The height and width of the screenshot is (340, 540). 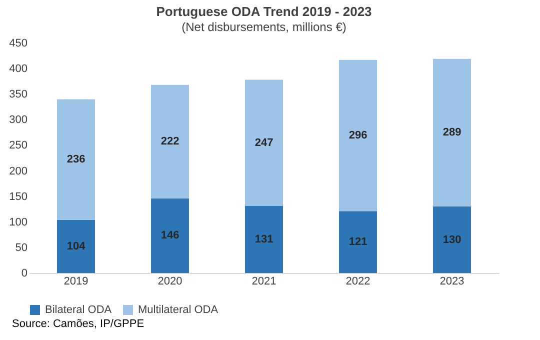 I want to click on y-tick-label: 250, so click(x=18, y=146).